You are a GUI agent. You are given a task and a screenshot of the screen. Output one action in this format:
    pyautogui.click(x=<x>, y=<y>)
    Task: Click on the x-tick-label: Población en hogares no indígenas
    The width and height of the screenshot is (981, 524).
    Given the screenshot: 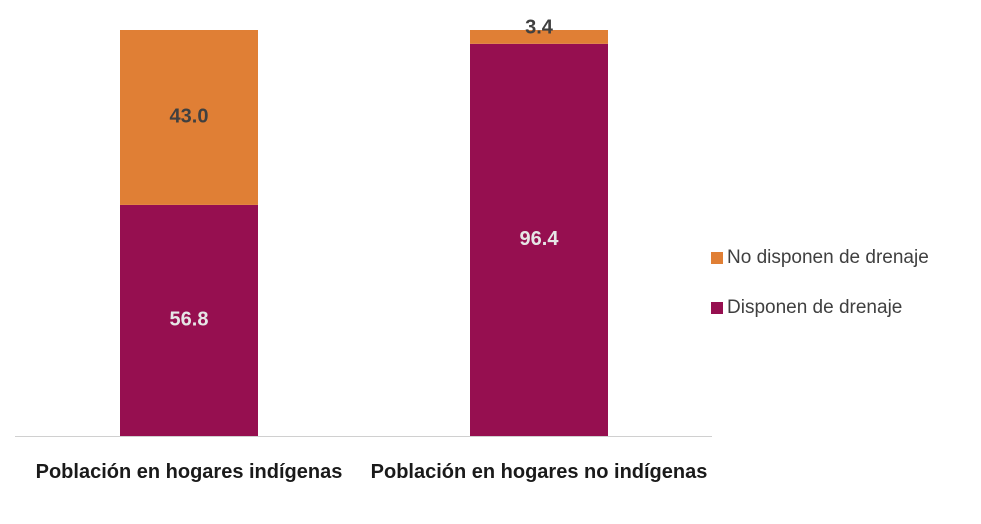 What is the action you would take?
    pyautogui.click(x=539, y=472)
    